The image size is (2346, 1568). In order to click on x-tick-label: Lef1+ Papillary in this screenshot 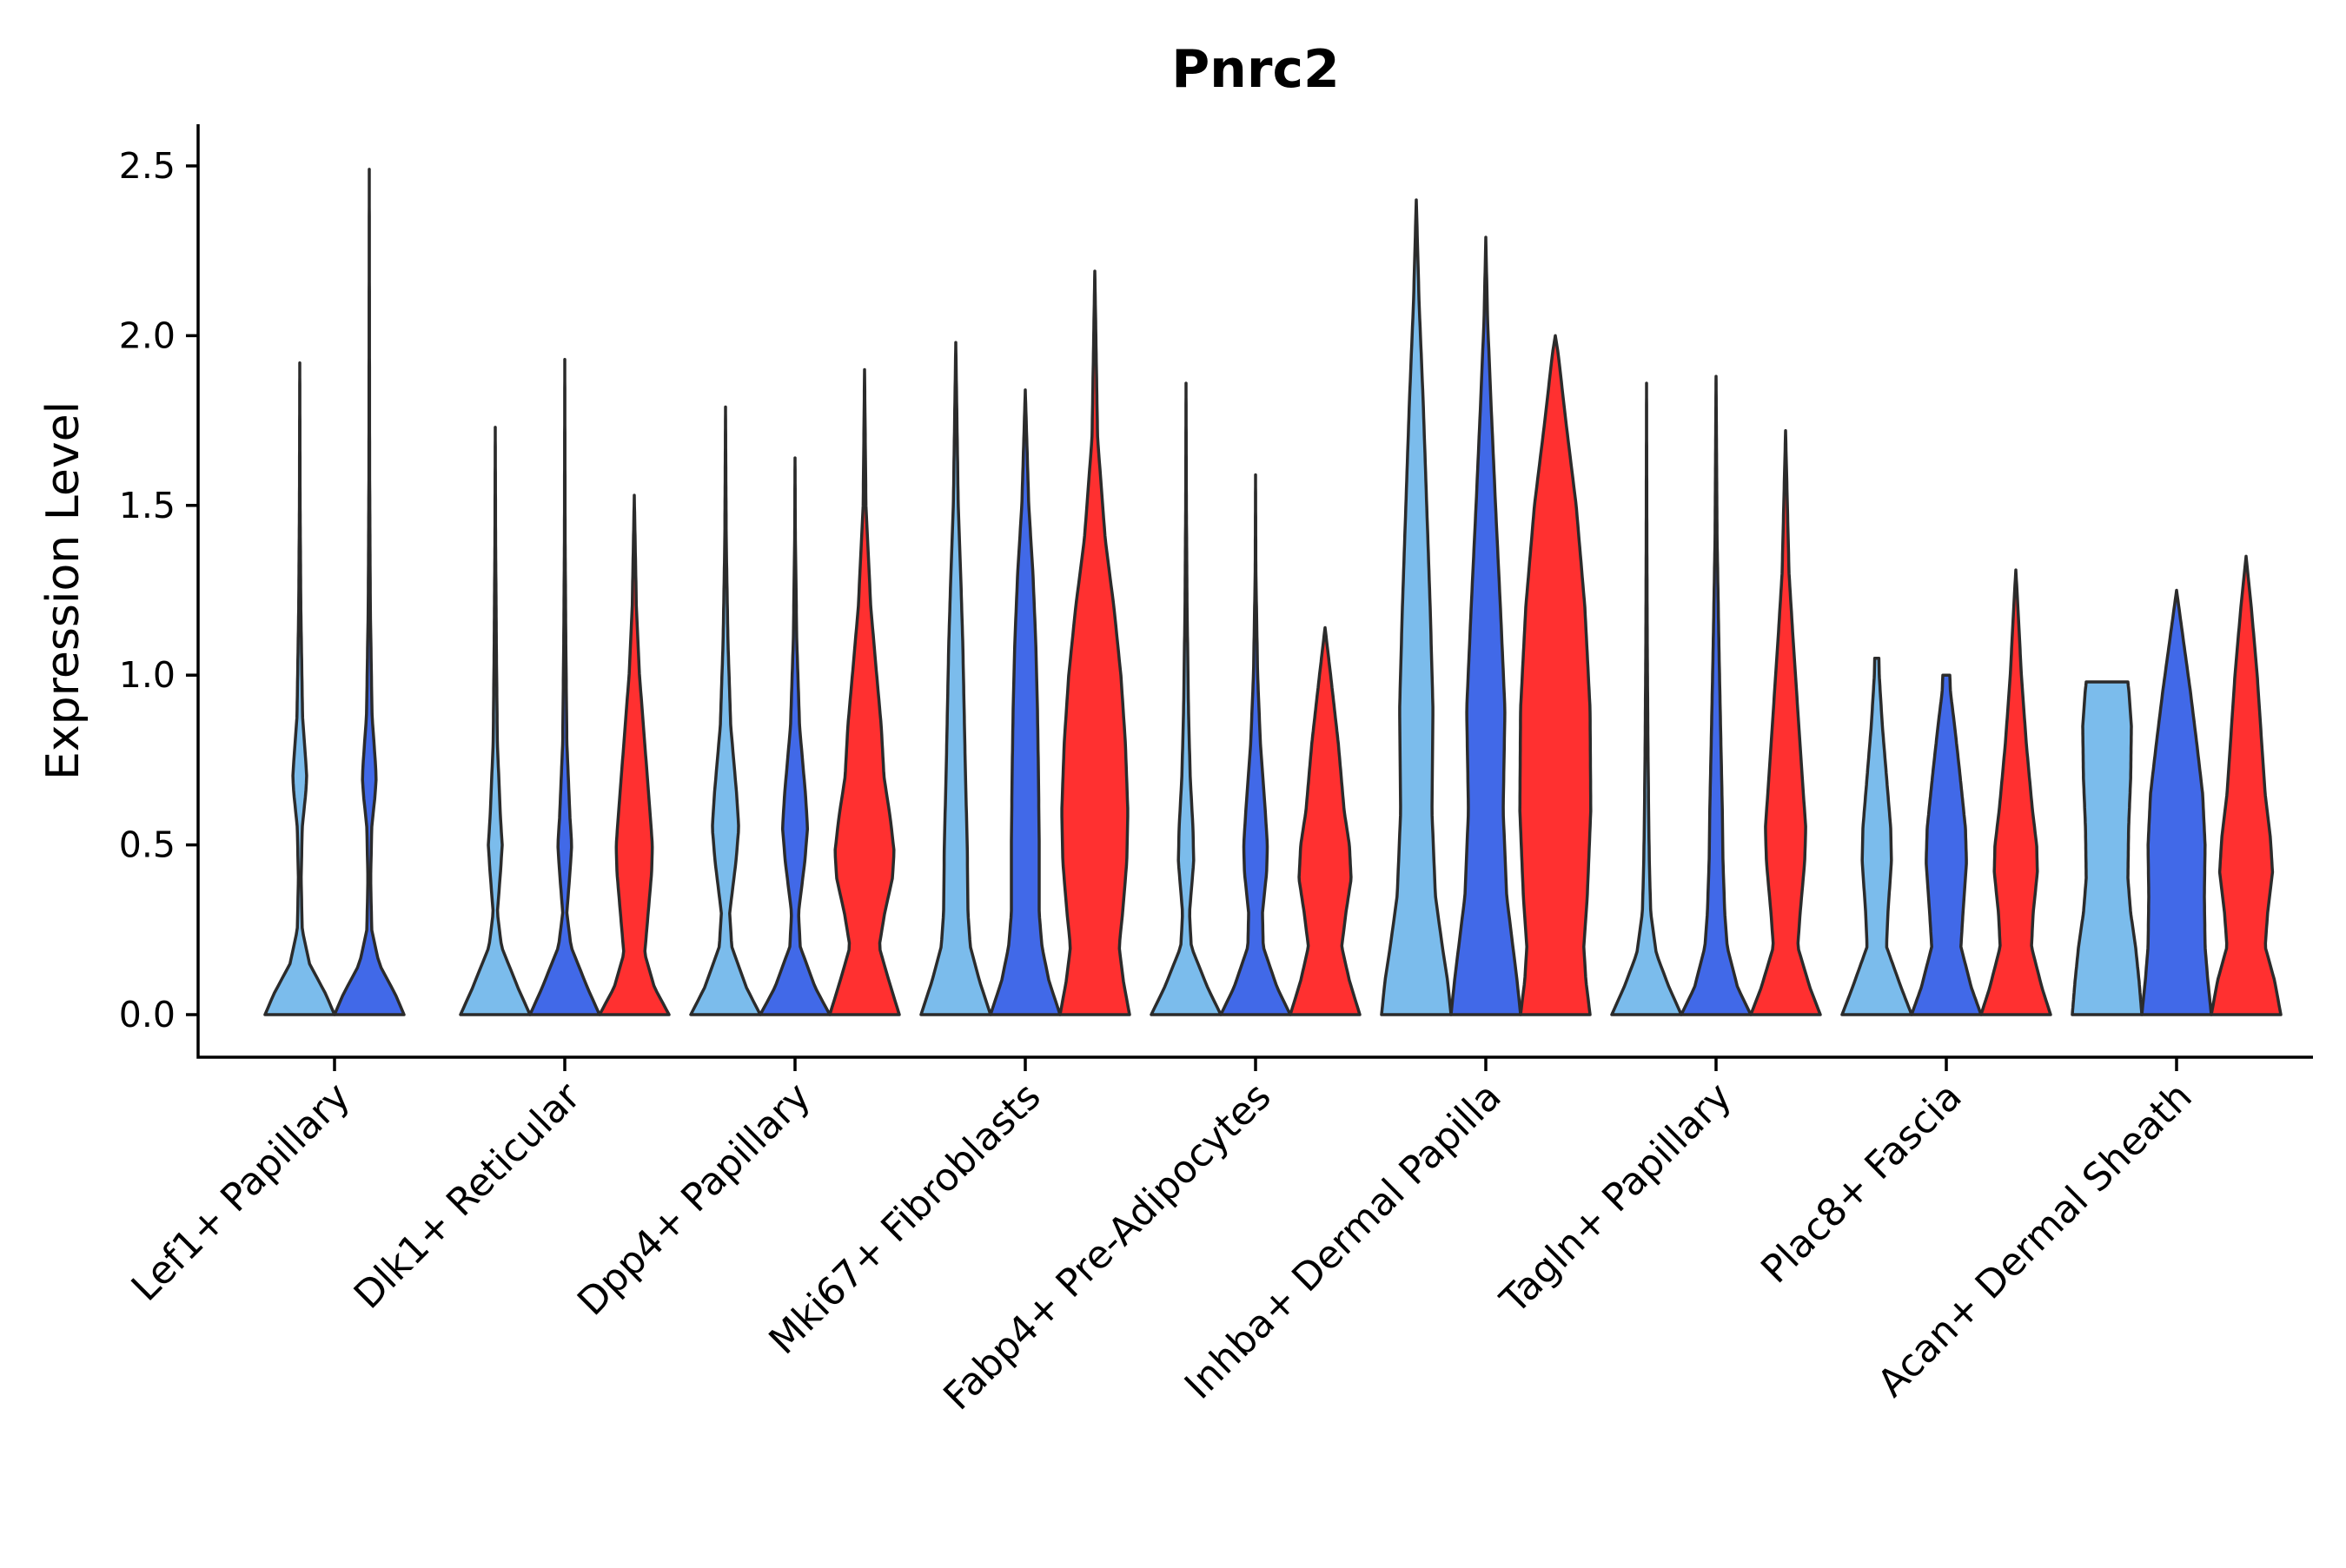, I will do `click(241, 1192)`.